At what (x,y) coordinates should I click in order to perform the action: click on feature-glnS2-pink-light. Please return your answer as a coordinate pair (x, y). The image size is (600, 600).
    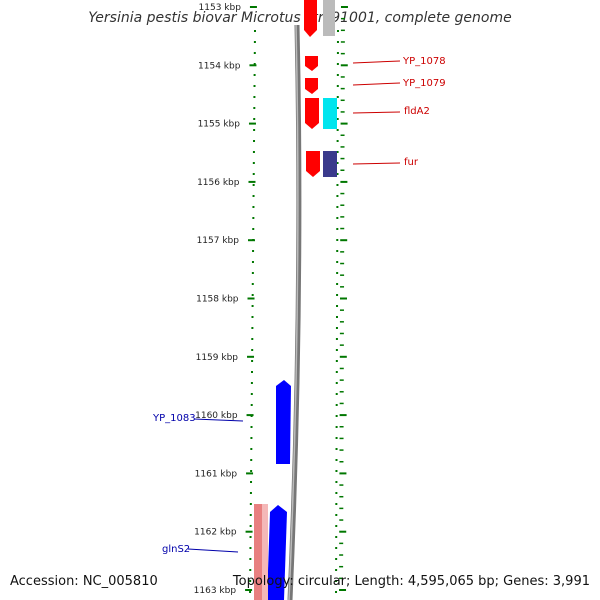
    Looking at the image, I should click on (265, 552).